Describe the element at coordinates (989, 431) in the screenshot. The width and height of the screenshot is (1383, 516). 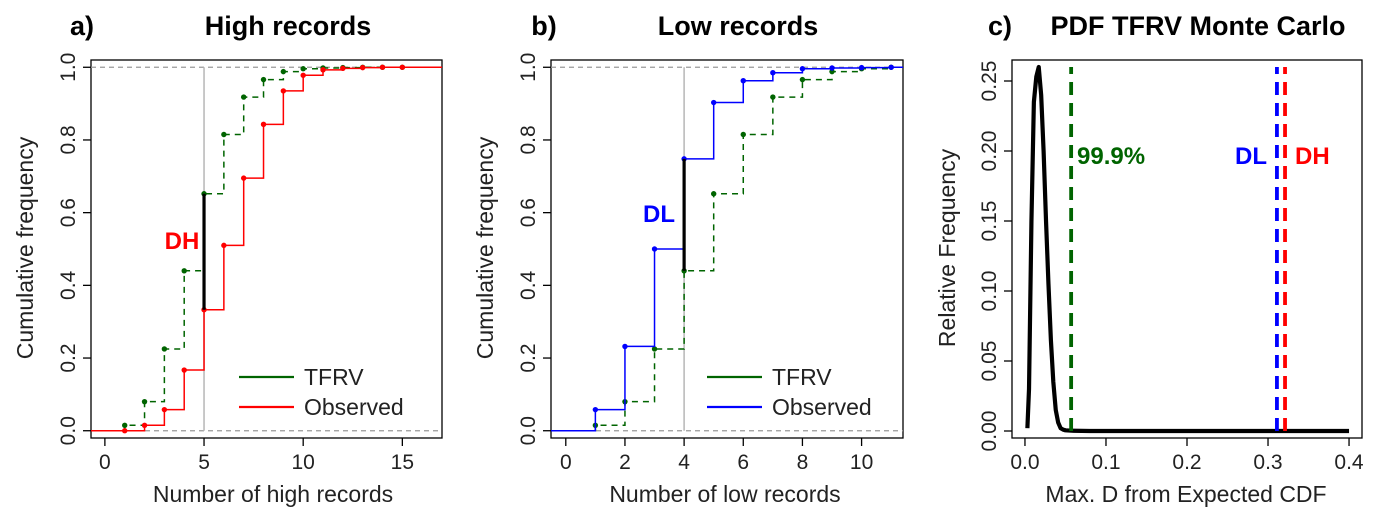
I see `panel-c-ytick-label-0: 0.00` at that location.